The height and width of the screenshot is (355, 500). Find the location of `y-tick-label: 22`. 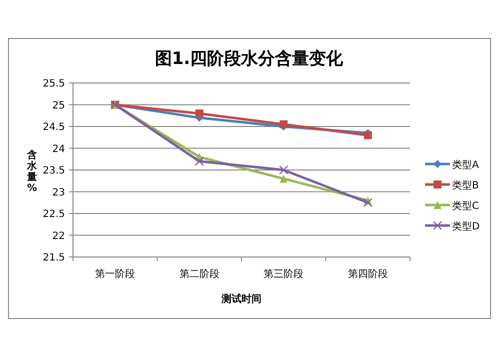

y-tick-label: 22 is located at coordinates (58, 236).